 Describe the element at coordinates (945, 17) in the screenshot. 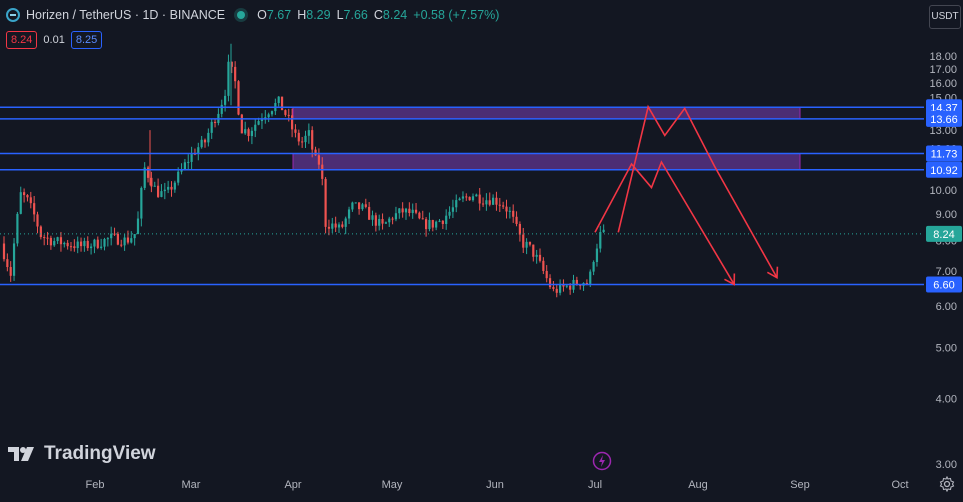

I see `currency-button: USDT` at that location.